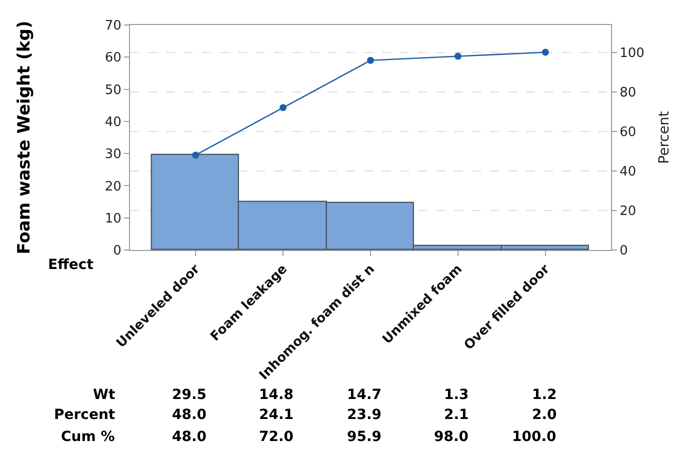 This screenshot has height=464, width=681. I want to click on data-label: 48.0, so click(189, 437).